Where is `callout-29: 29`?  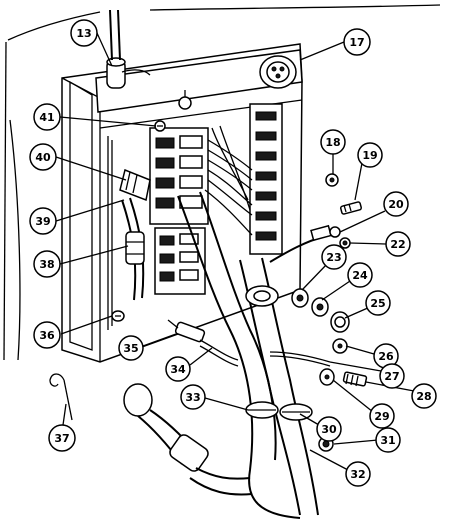
callout-29: 29 is located at coordinates (382, 416).